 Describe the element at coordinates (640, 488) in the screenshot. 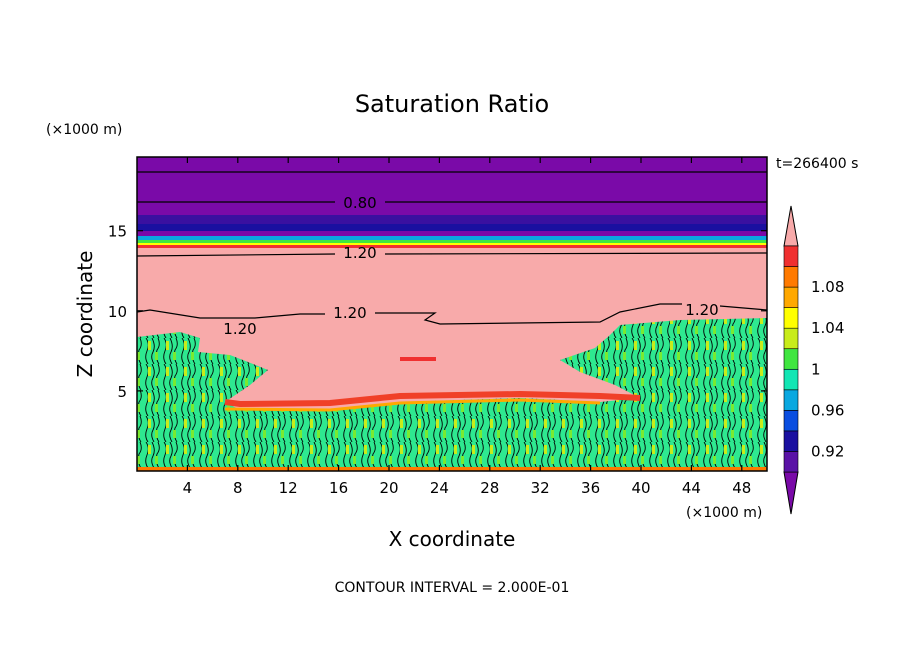

I see `x-tick-label: 40` at that location.